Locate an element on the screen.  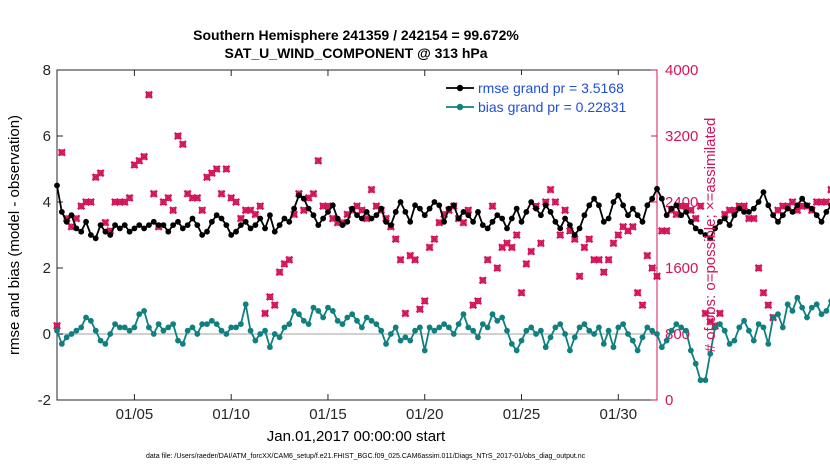
y-left-tick-label: 0 is located at coordinates (47, 334).